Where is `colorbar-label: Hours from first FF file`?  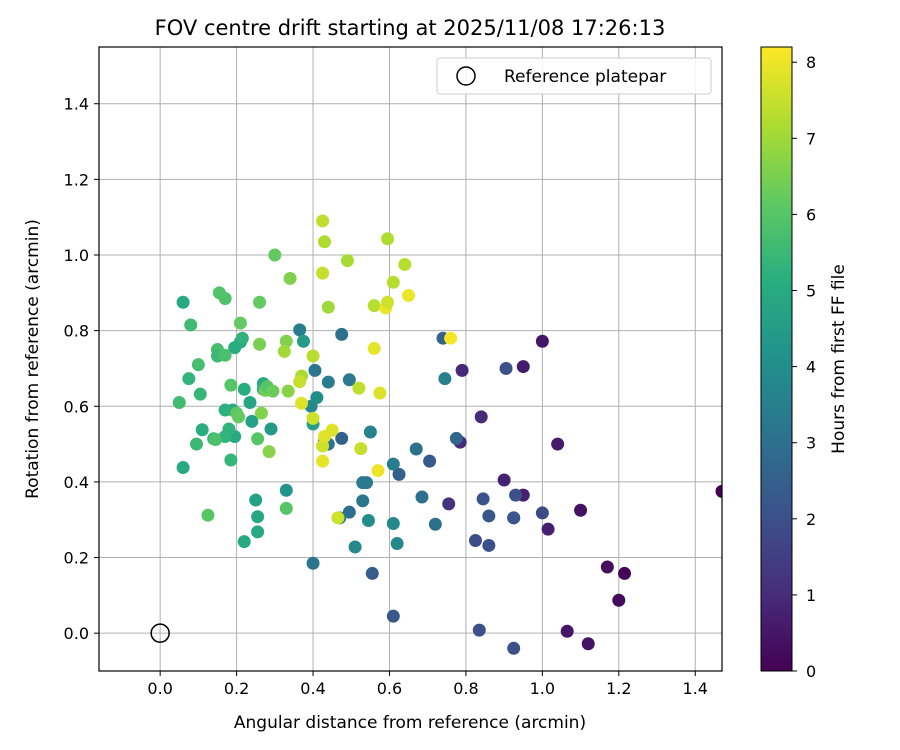 colorbar-label: Hours from first FF file is located at coordinates (839, 359).